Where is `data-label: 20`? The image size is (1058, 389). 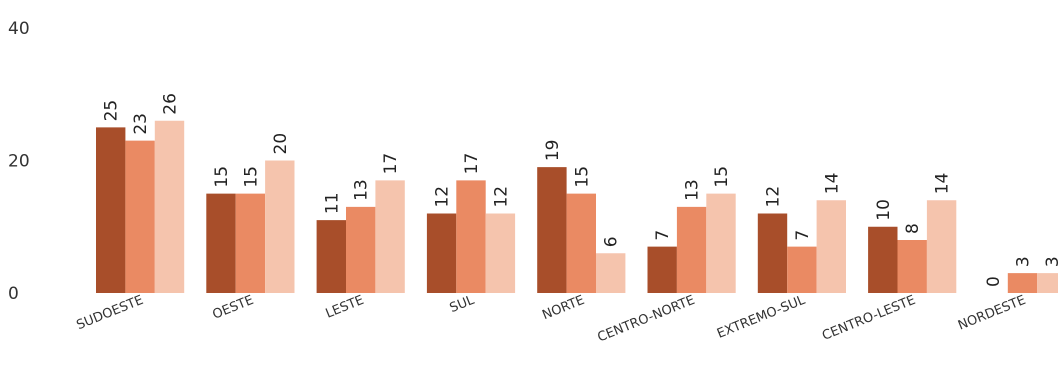
data-label: 20 is located at coordinates (281, 144).